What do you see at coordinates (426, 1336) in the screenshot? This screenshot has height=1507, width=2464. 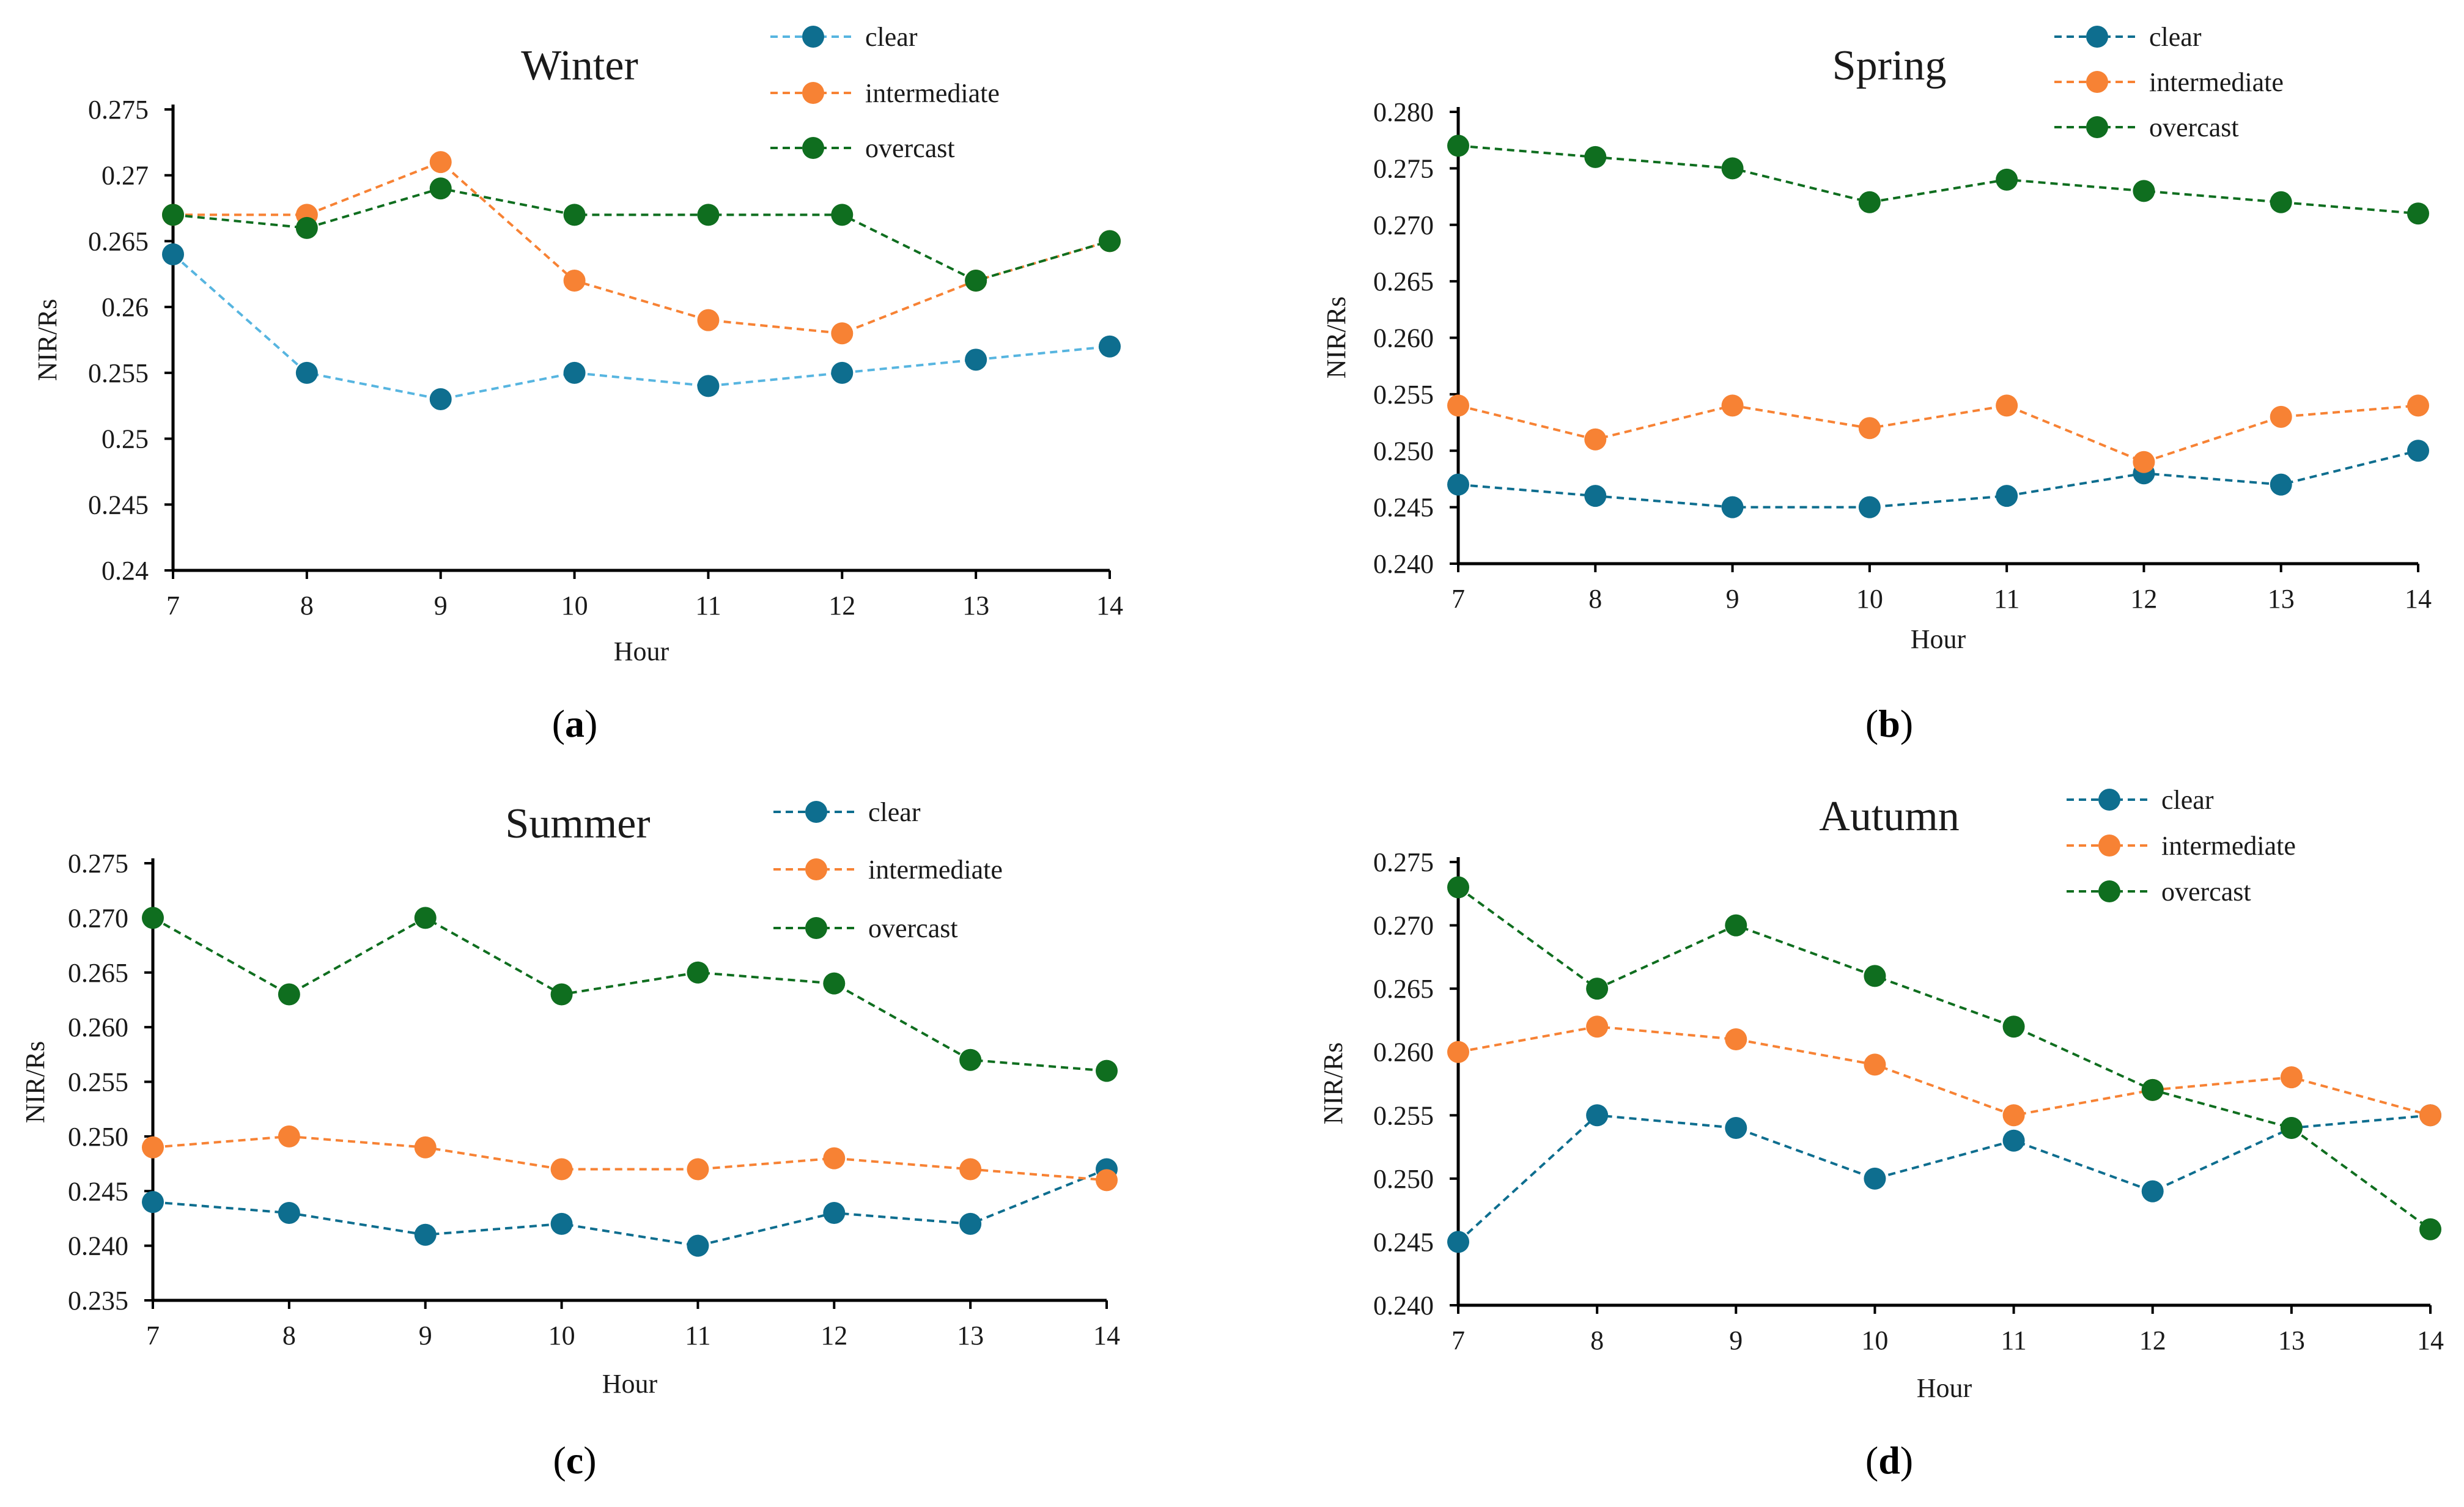 I see `x-tick-label: 9` at bounding box center [426, 1336].